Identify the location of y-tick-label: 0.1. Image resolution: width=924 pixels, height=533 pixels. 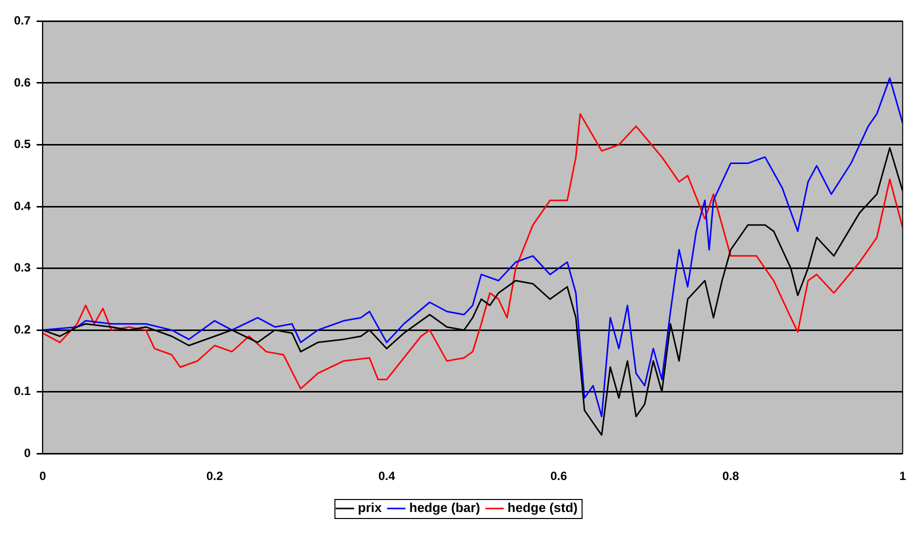
(22, 391).